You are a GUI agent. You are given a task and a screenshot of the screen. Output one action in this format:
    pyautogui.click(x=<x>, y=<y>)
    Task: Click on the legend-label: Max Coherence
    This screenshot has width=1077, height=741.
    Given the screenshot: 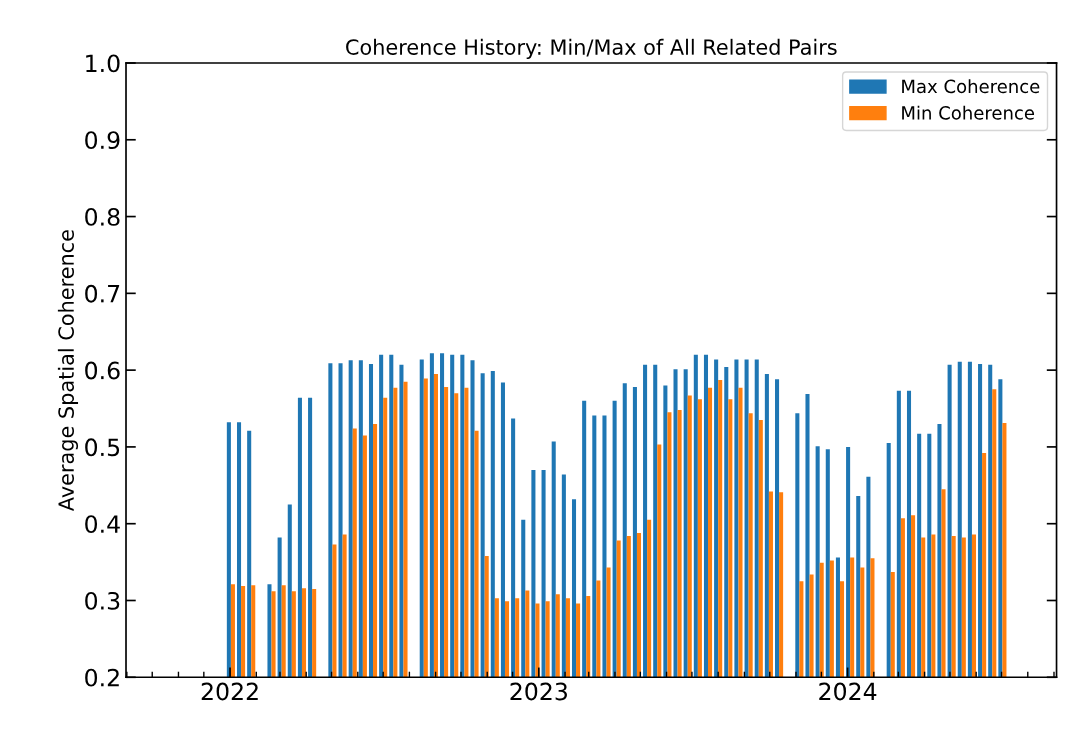 What is the action you would take?
    pyautogui.click(x=971, y=86)
    